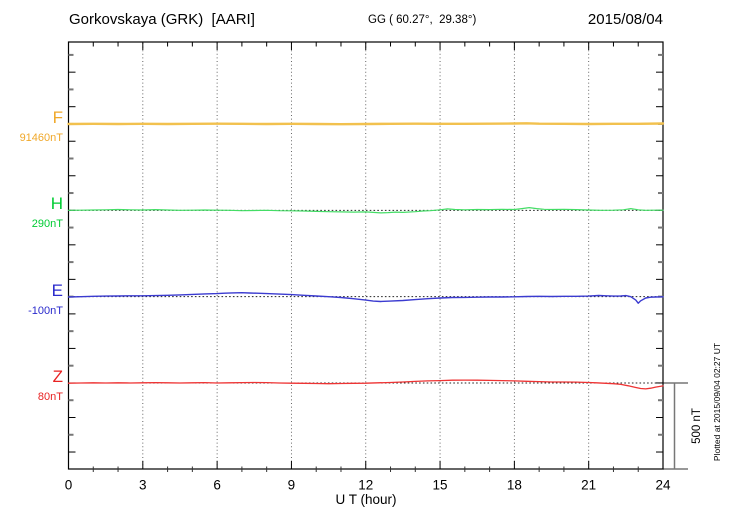 The image size is (730, 520). I want to click on series-basevalue-F: 91460nT, so click(41, 138).